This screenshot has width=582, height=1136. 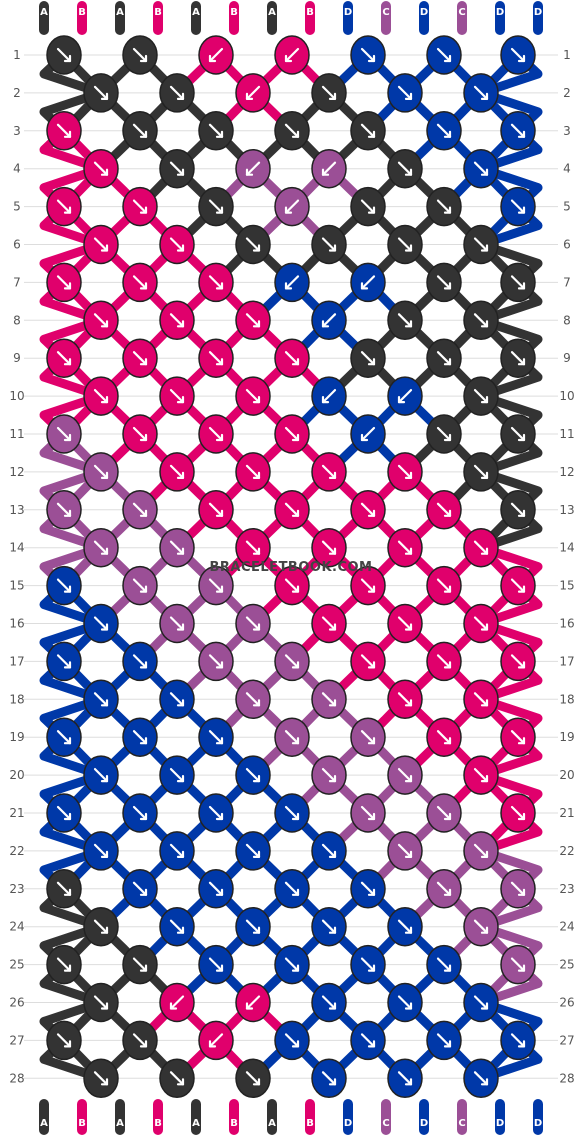 I want to click on row-number-left: 8, so click(x=17, y=320).